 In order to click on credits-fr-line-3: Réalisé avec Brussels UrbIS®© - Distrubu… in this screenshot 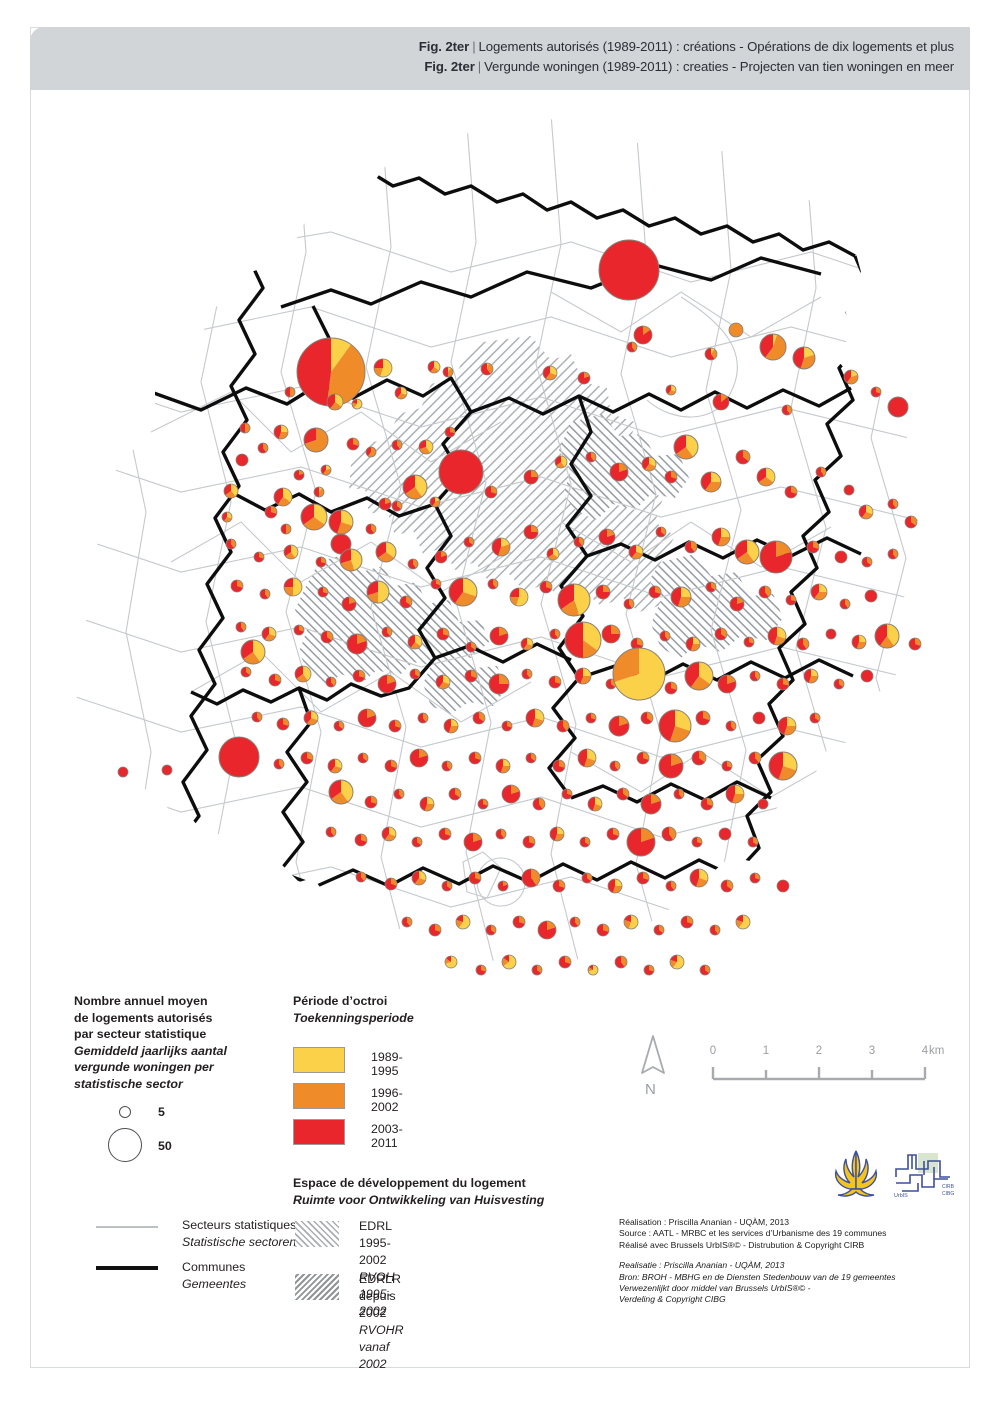, I will do `click(742, 1244)`.